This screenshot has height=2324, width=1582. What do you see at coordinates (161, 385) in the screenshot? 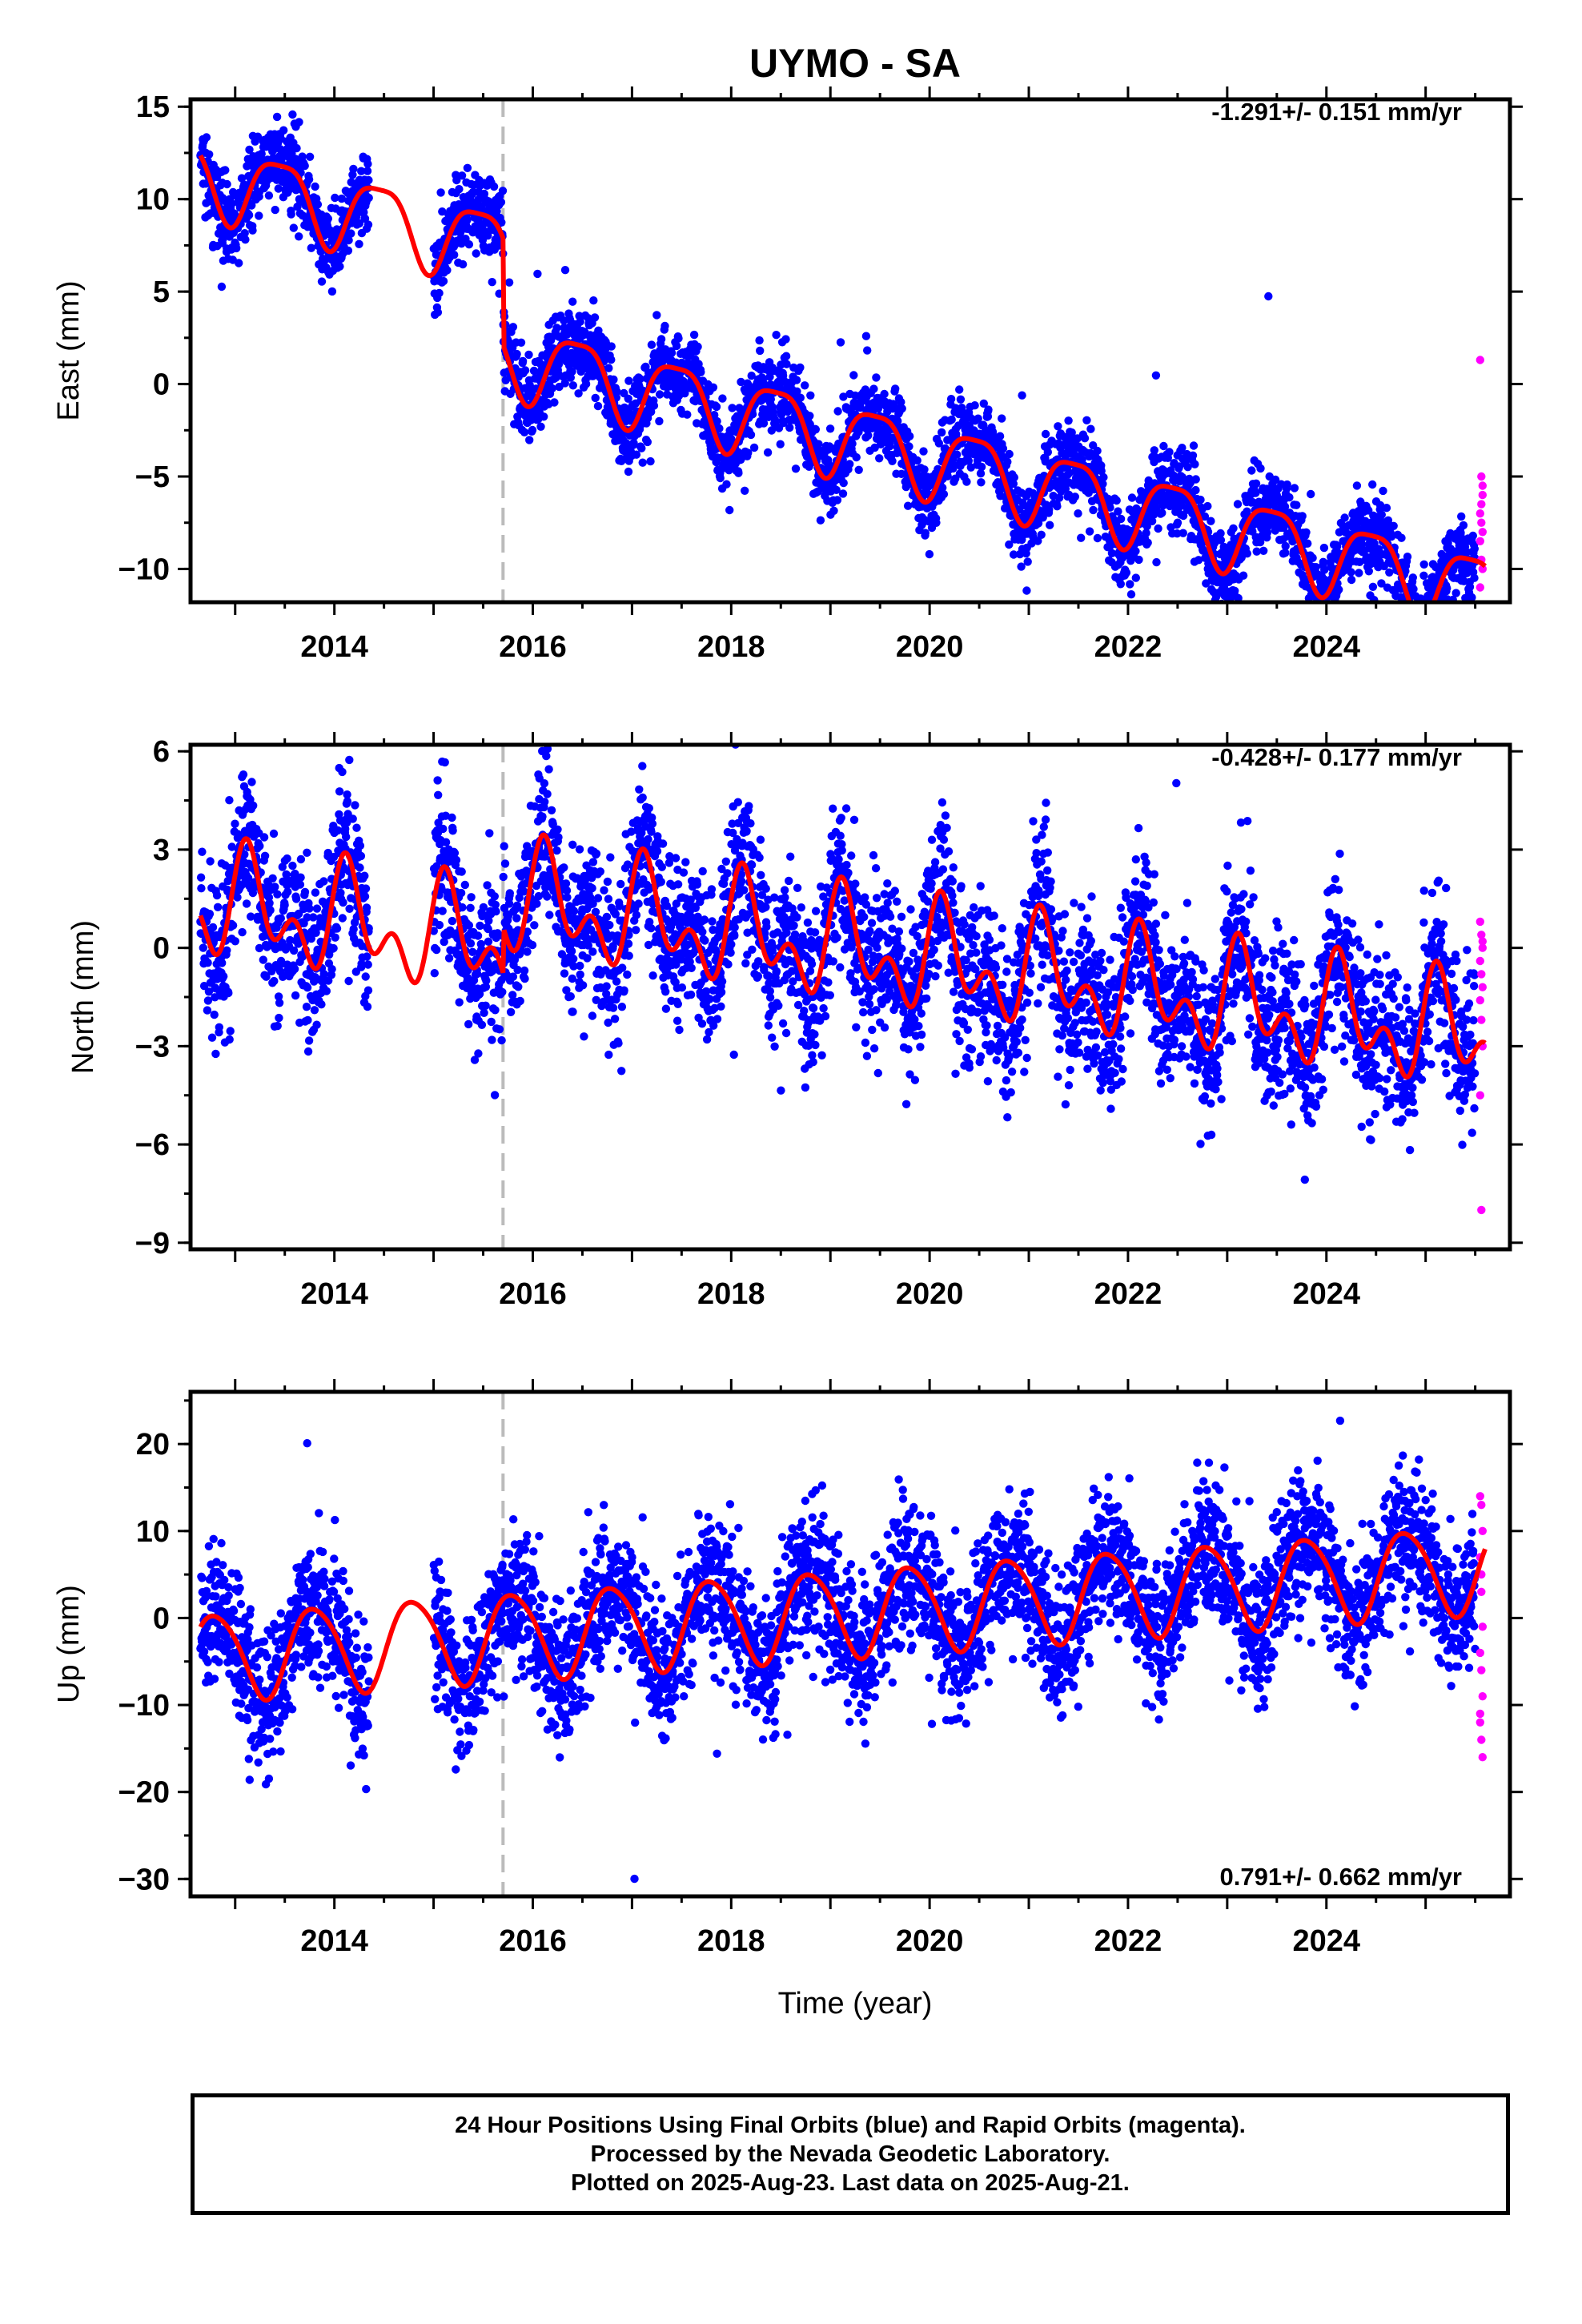
I see `y-tick-label: 0` at bounding box center [161, 385].